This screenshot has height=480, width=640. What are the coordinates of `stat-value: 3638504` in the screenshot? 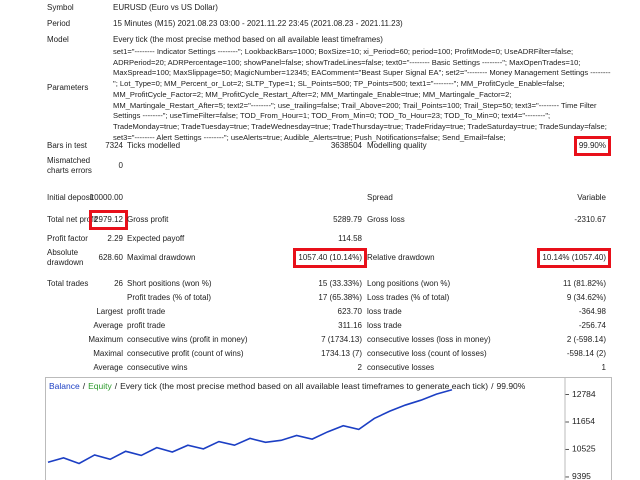 It's located at (346, 145).